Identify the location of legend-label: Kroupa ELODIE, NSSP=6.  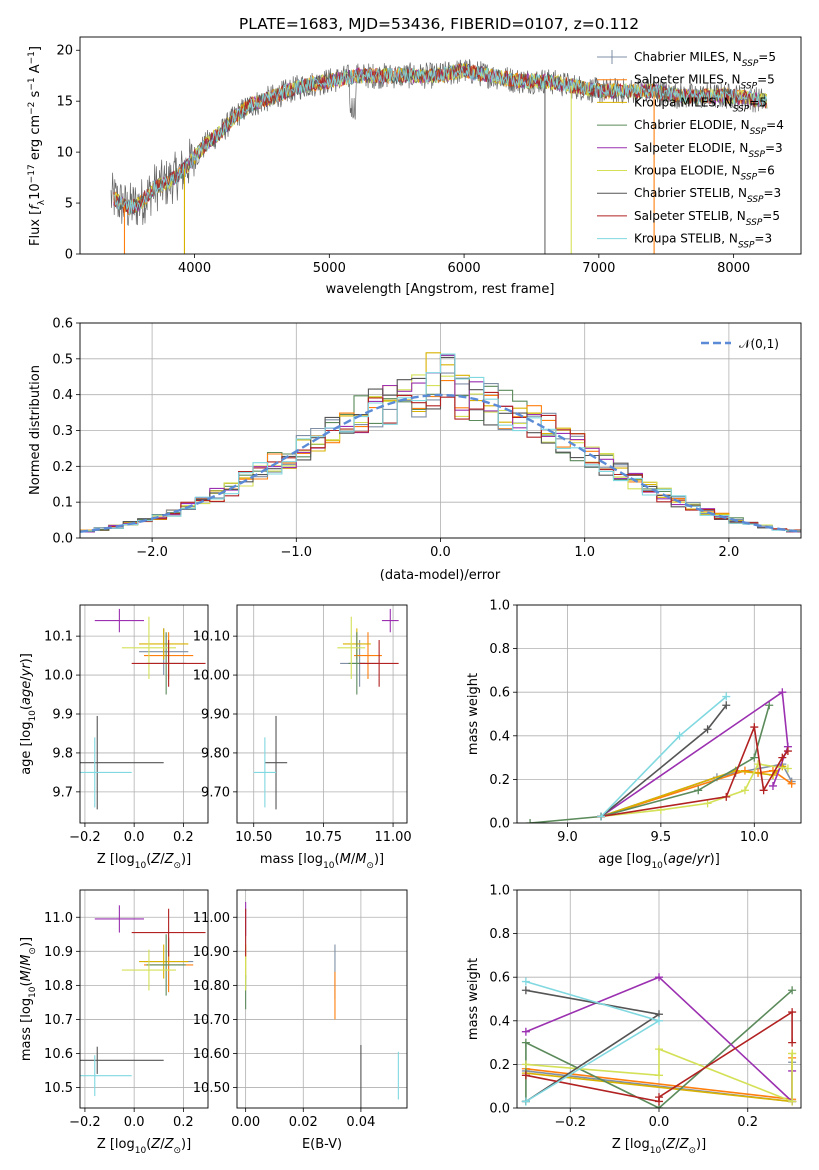
(704, 173).